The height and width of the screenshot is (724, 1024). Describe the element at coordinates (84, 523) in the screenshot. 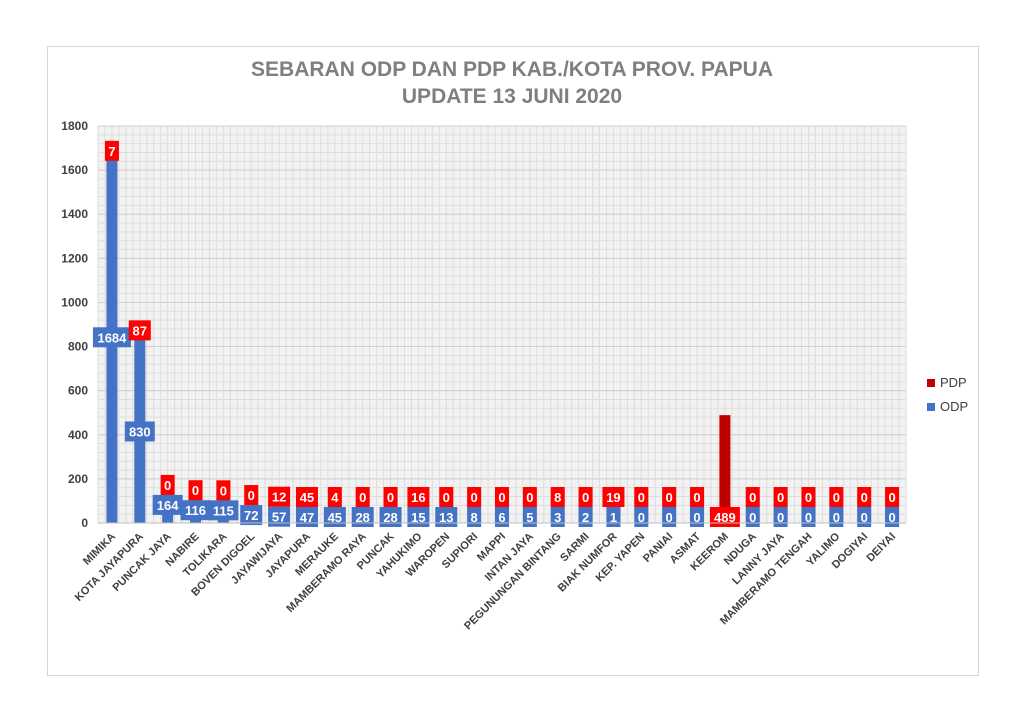

I see `y-tick-label: 0` at that location.